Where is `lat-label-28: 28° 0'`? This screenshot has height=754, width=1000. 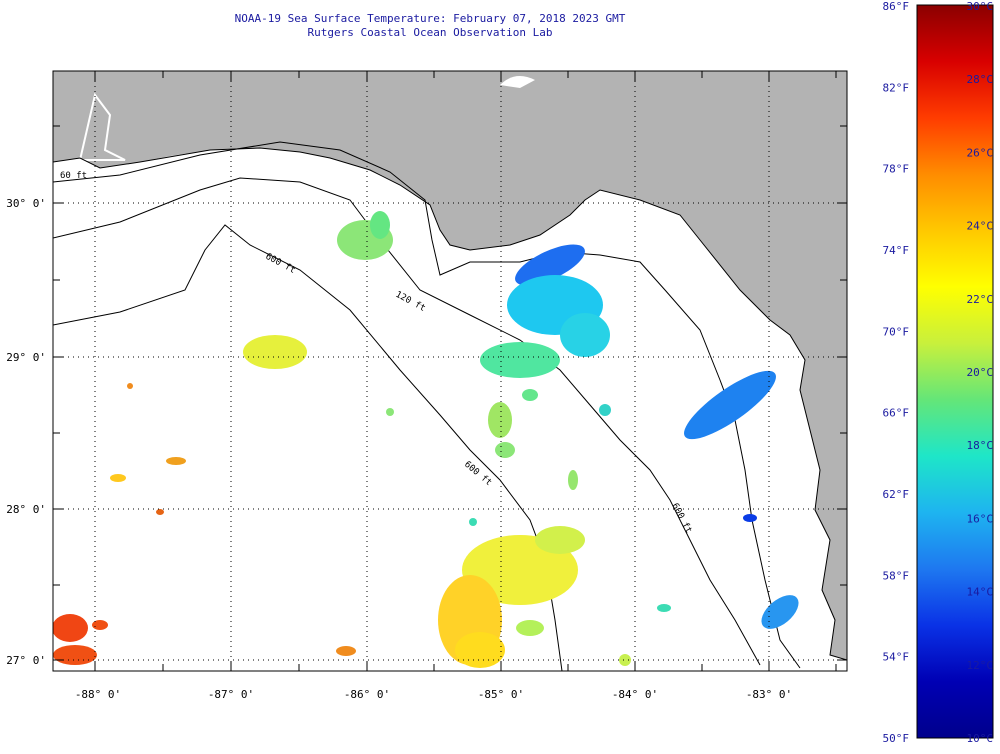
lat-label-28: 28° 0' is located at coordinates (26, 509).